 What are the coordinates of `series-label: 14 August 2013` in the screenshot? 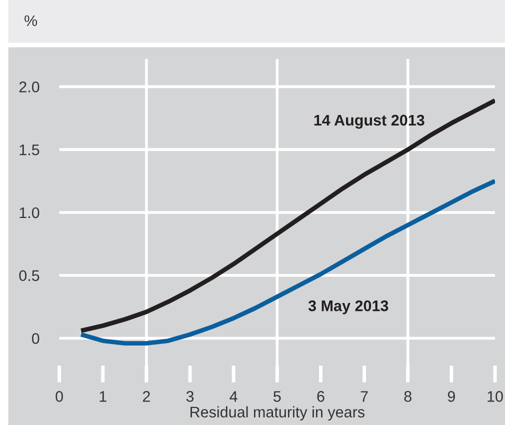 It's located at (369, 121).